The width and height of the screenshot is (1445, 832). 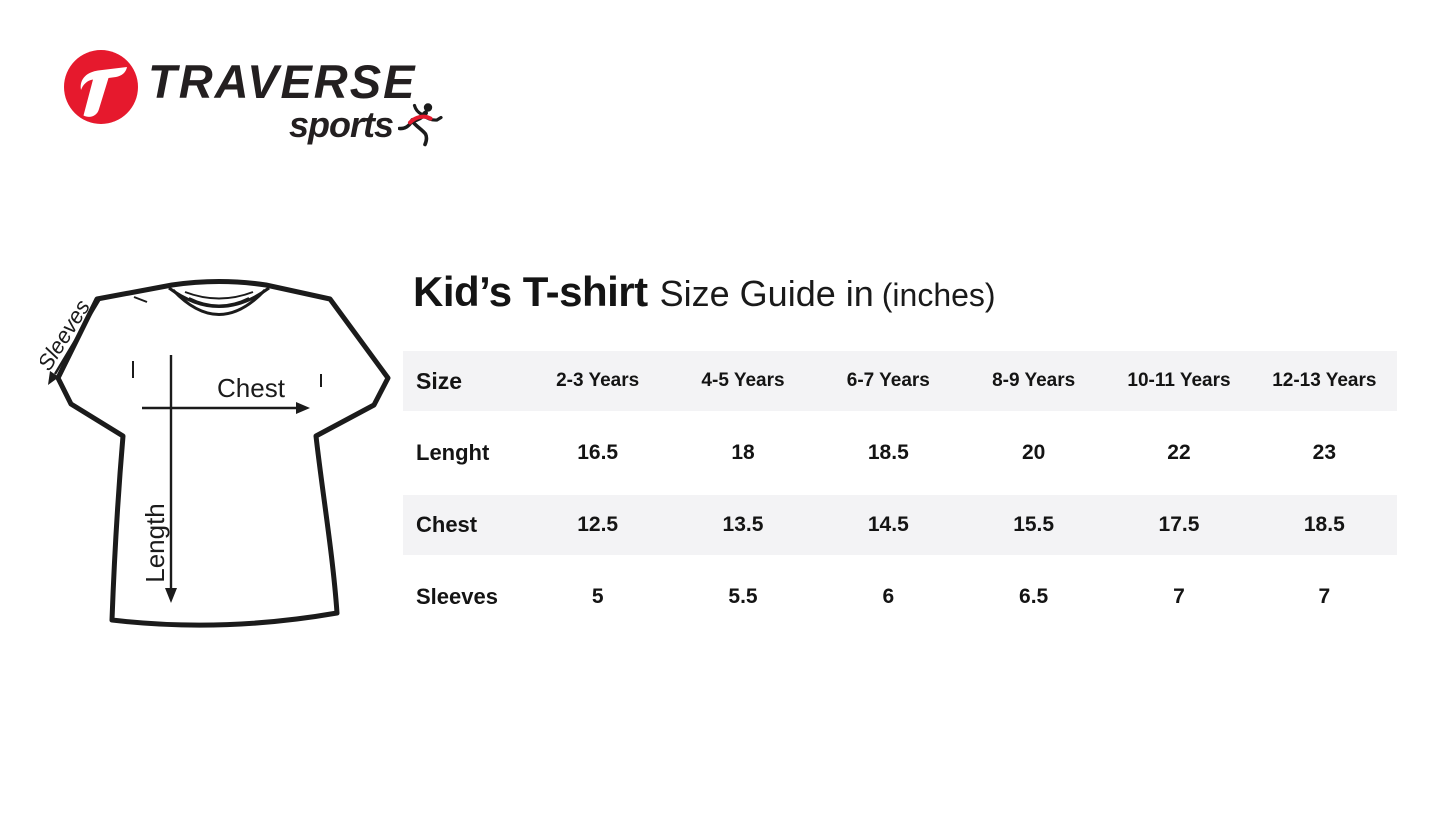 I want to click on measure-arrows, so click(x=175, y=444).